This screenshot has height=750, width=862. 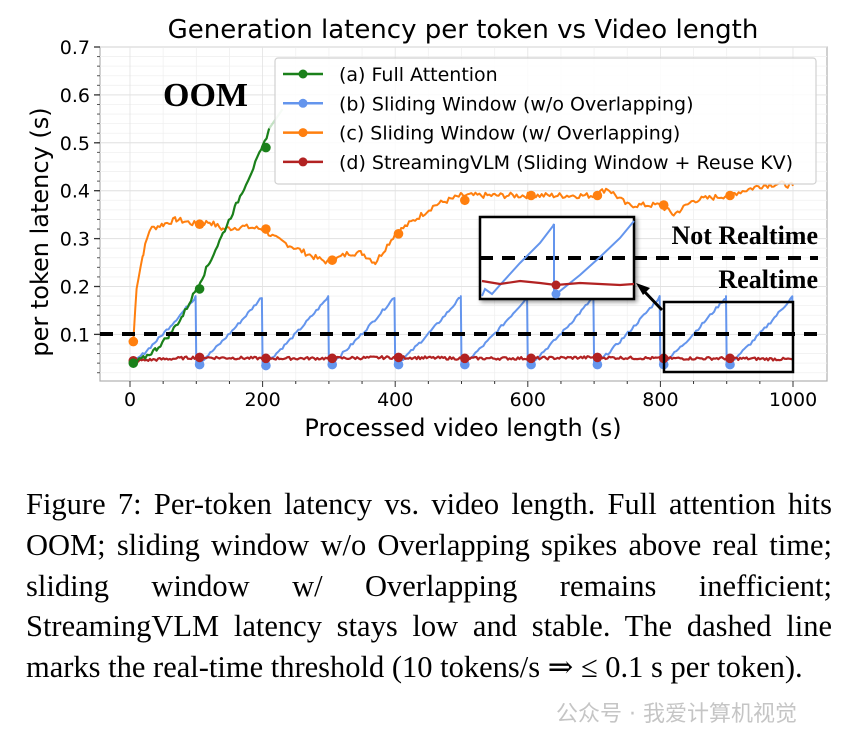 I want to click on oom-label: OOM, so click(x=205, y=95).